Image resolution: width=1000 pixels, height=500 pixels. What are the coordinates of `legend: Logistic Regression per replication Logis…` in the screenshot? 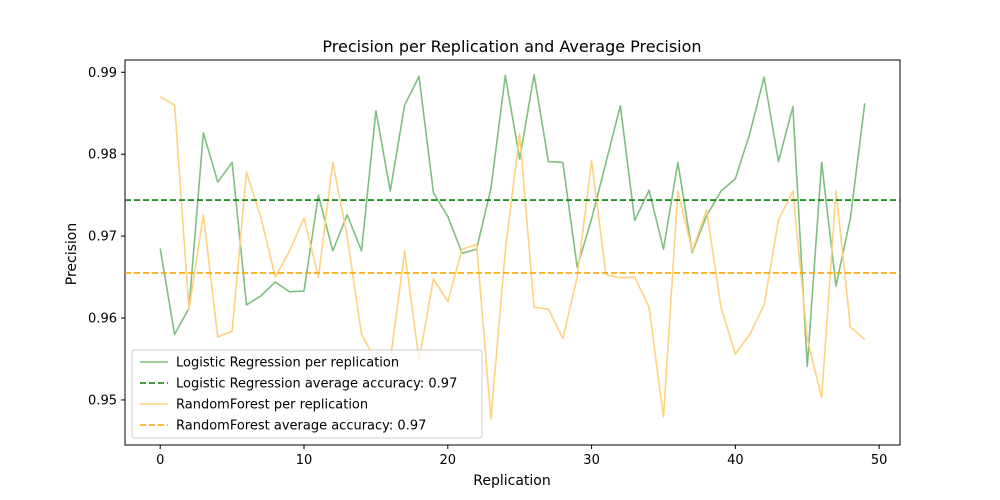 It's located at (307, 394).